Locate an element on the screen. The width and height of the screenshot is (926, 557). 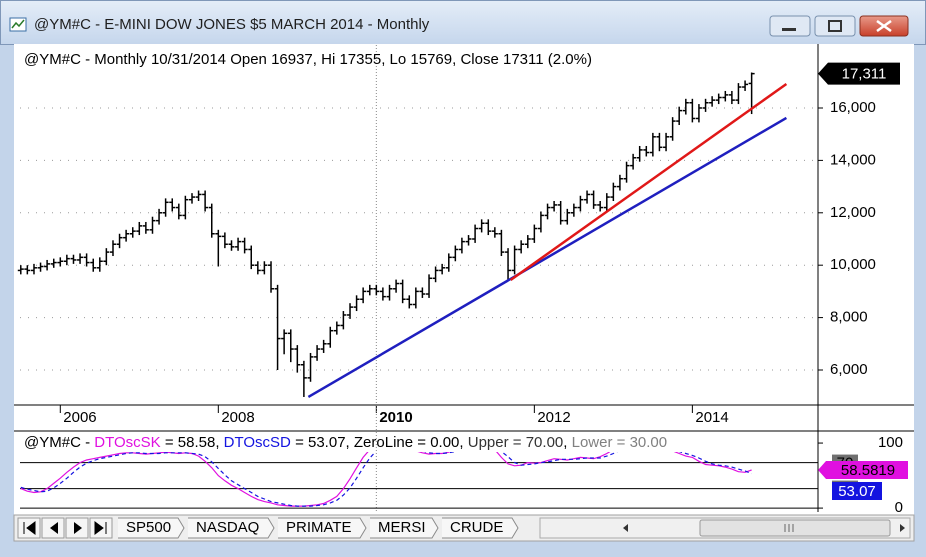
y-tick-label: 10,000 is located at coordinates (853, 264).